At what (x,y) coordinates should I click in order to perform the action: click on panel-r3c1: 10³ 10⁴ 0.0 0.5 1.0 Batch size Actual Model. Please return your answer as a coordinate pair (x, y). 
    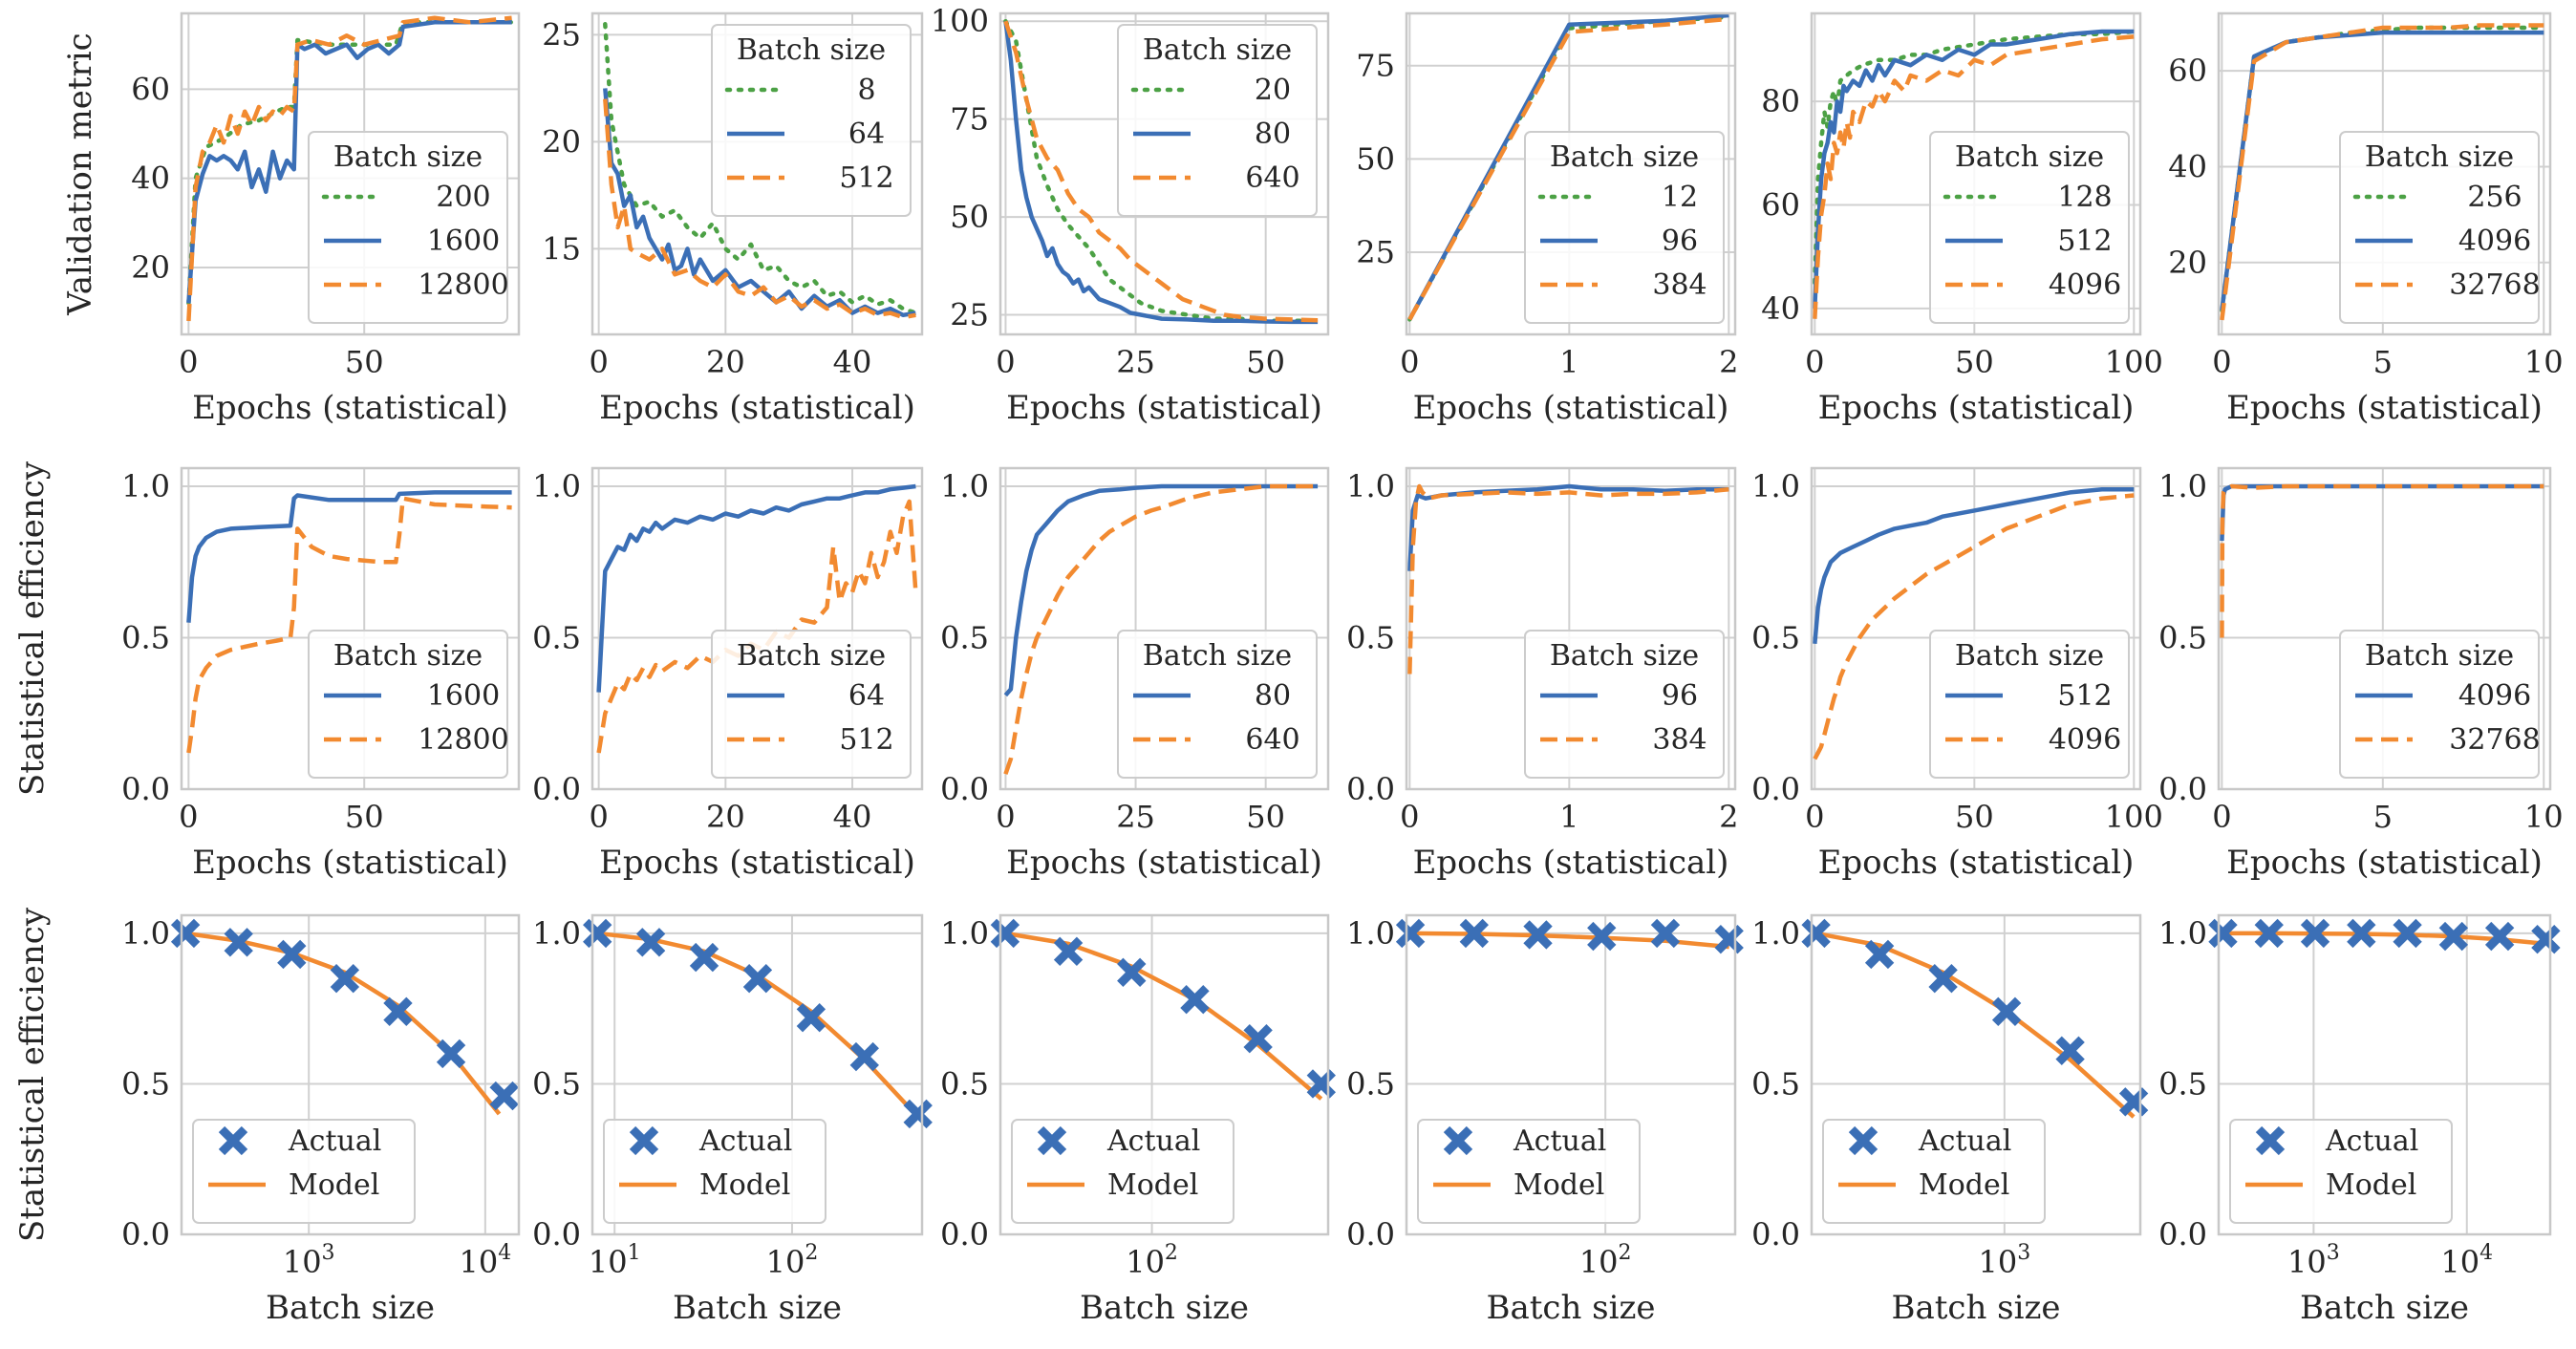
    Looking at the image, I should click on (321, 1120).